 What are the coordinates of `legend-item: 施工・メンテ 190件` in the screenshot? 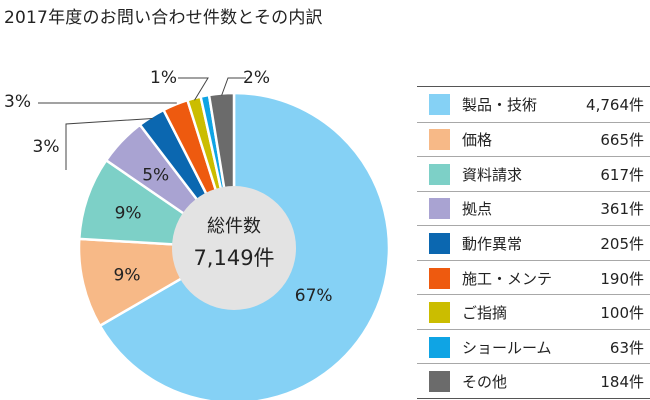 It's located at (533, 277).